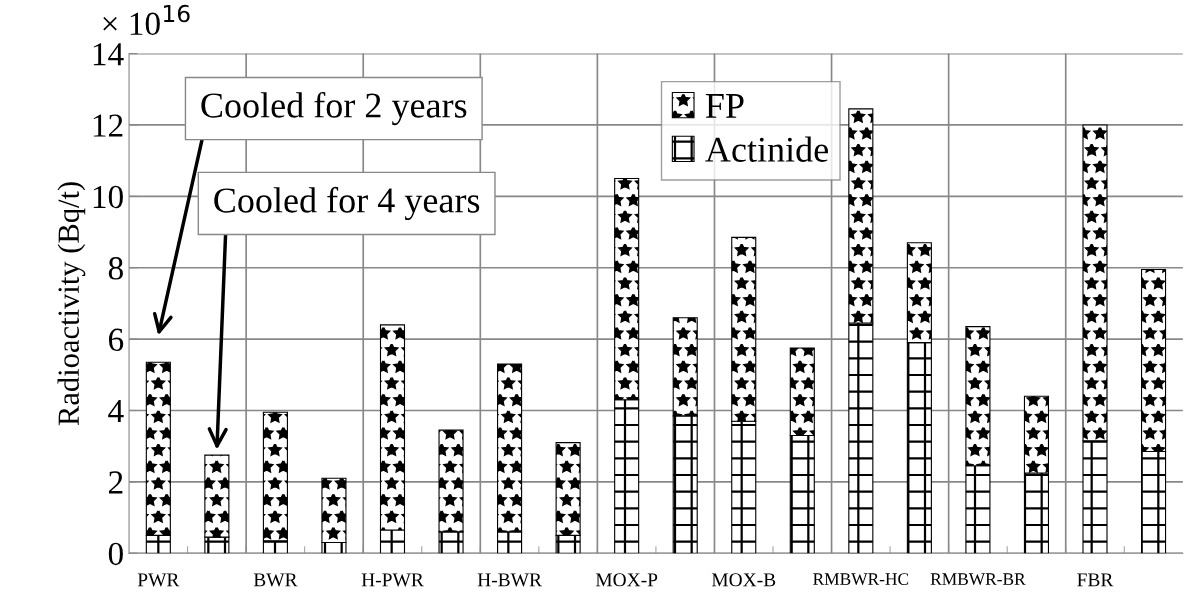 This screenshot has height=602, width=1184. What do you see at coordinates (509, 580) in the screenshot?
I see `x-tick-label: H-BWR` at bounding box center [509, 580].